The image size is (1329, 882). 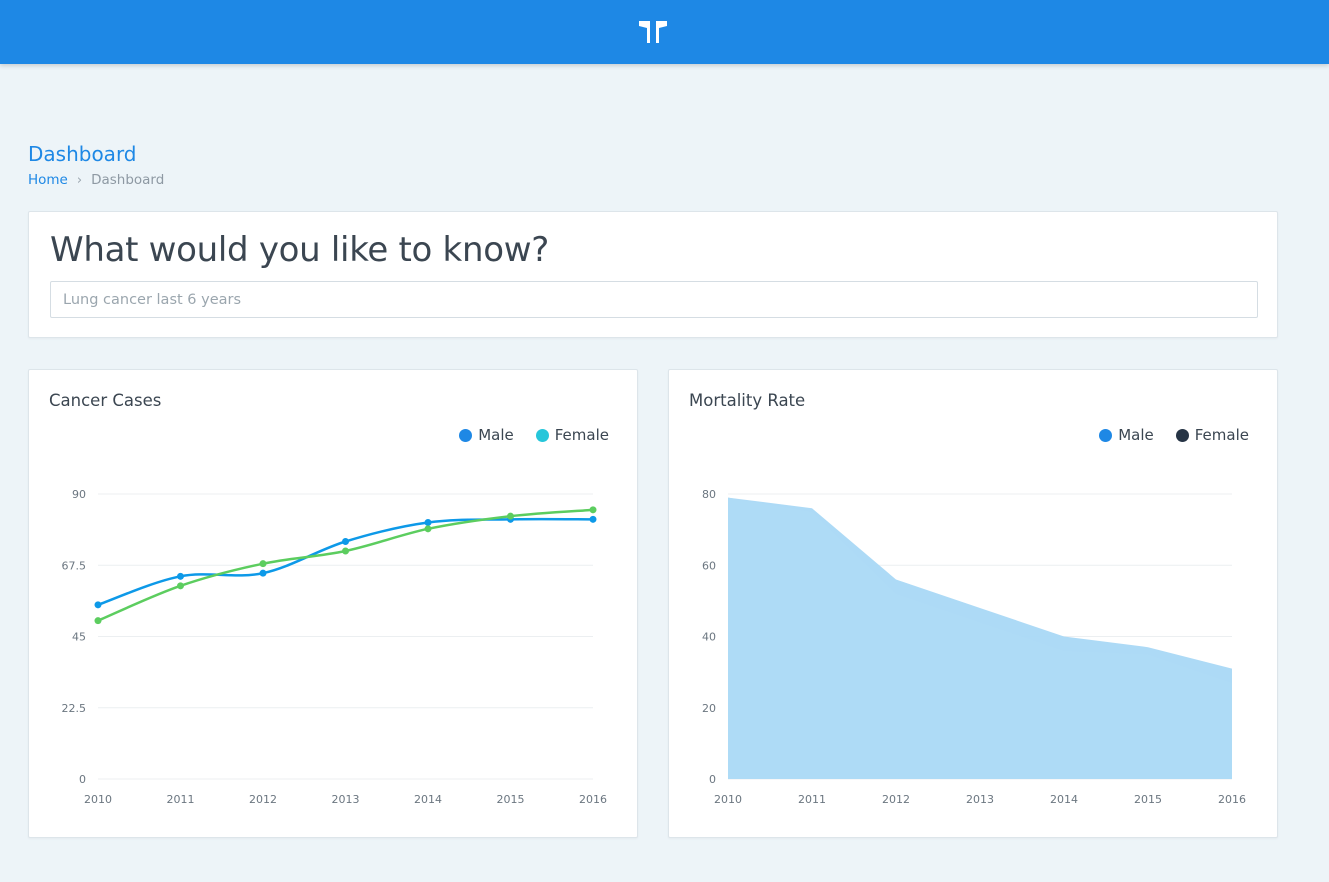 What do you see at coordinates (74, 565) in the screenshot?
I see `y-tick-label: 67.5` at bounding box center [74, 565].